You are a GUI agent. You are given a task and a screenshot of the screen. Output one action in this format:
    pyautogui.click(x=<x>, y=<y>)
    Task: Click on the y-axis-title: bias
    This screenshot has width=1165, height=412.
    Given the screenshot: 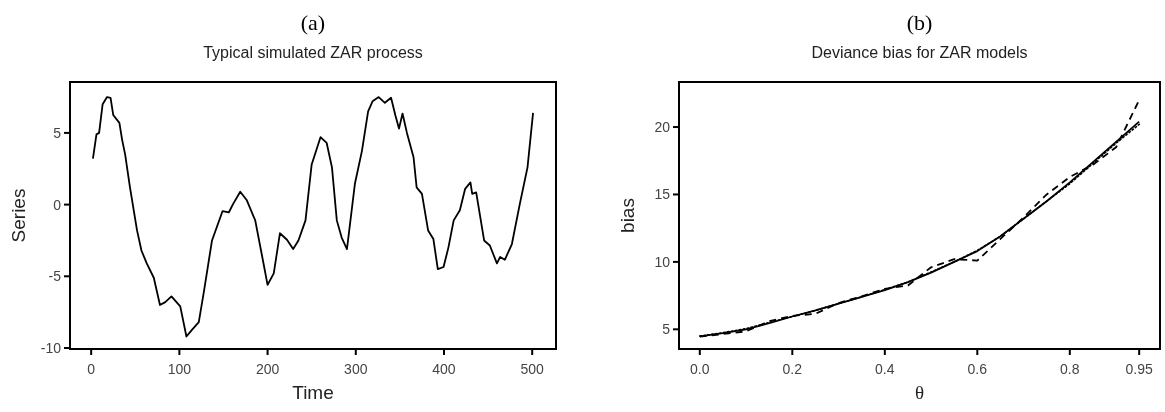 What is the action you would take?
    pyautogui.click(x=627, y=215)
    